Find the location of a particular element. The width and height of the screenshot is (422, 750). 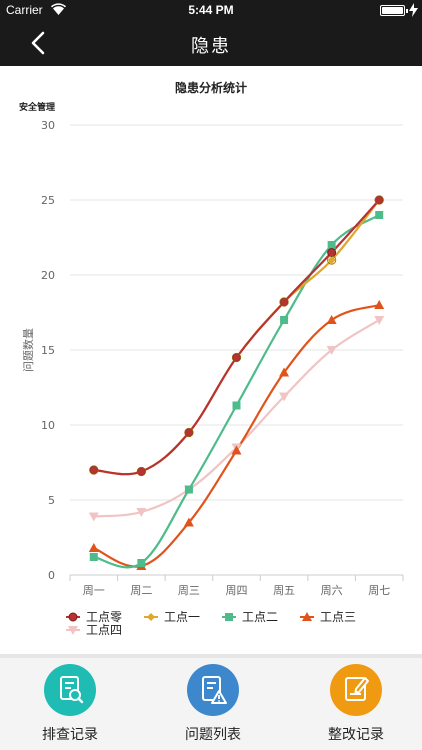

back-button is located at coordinates (39, 43).